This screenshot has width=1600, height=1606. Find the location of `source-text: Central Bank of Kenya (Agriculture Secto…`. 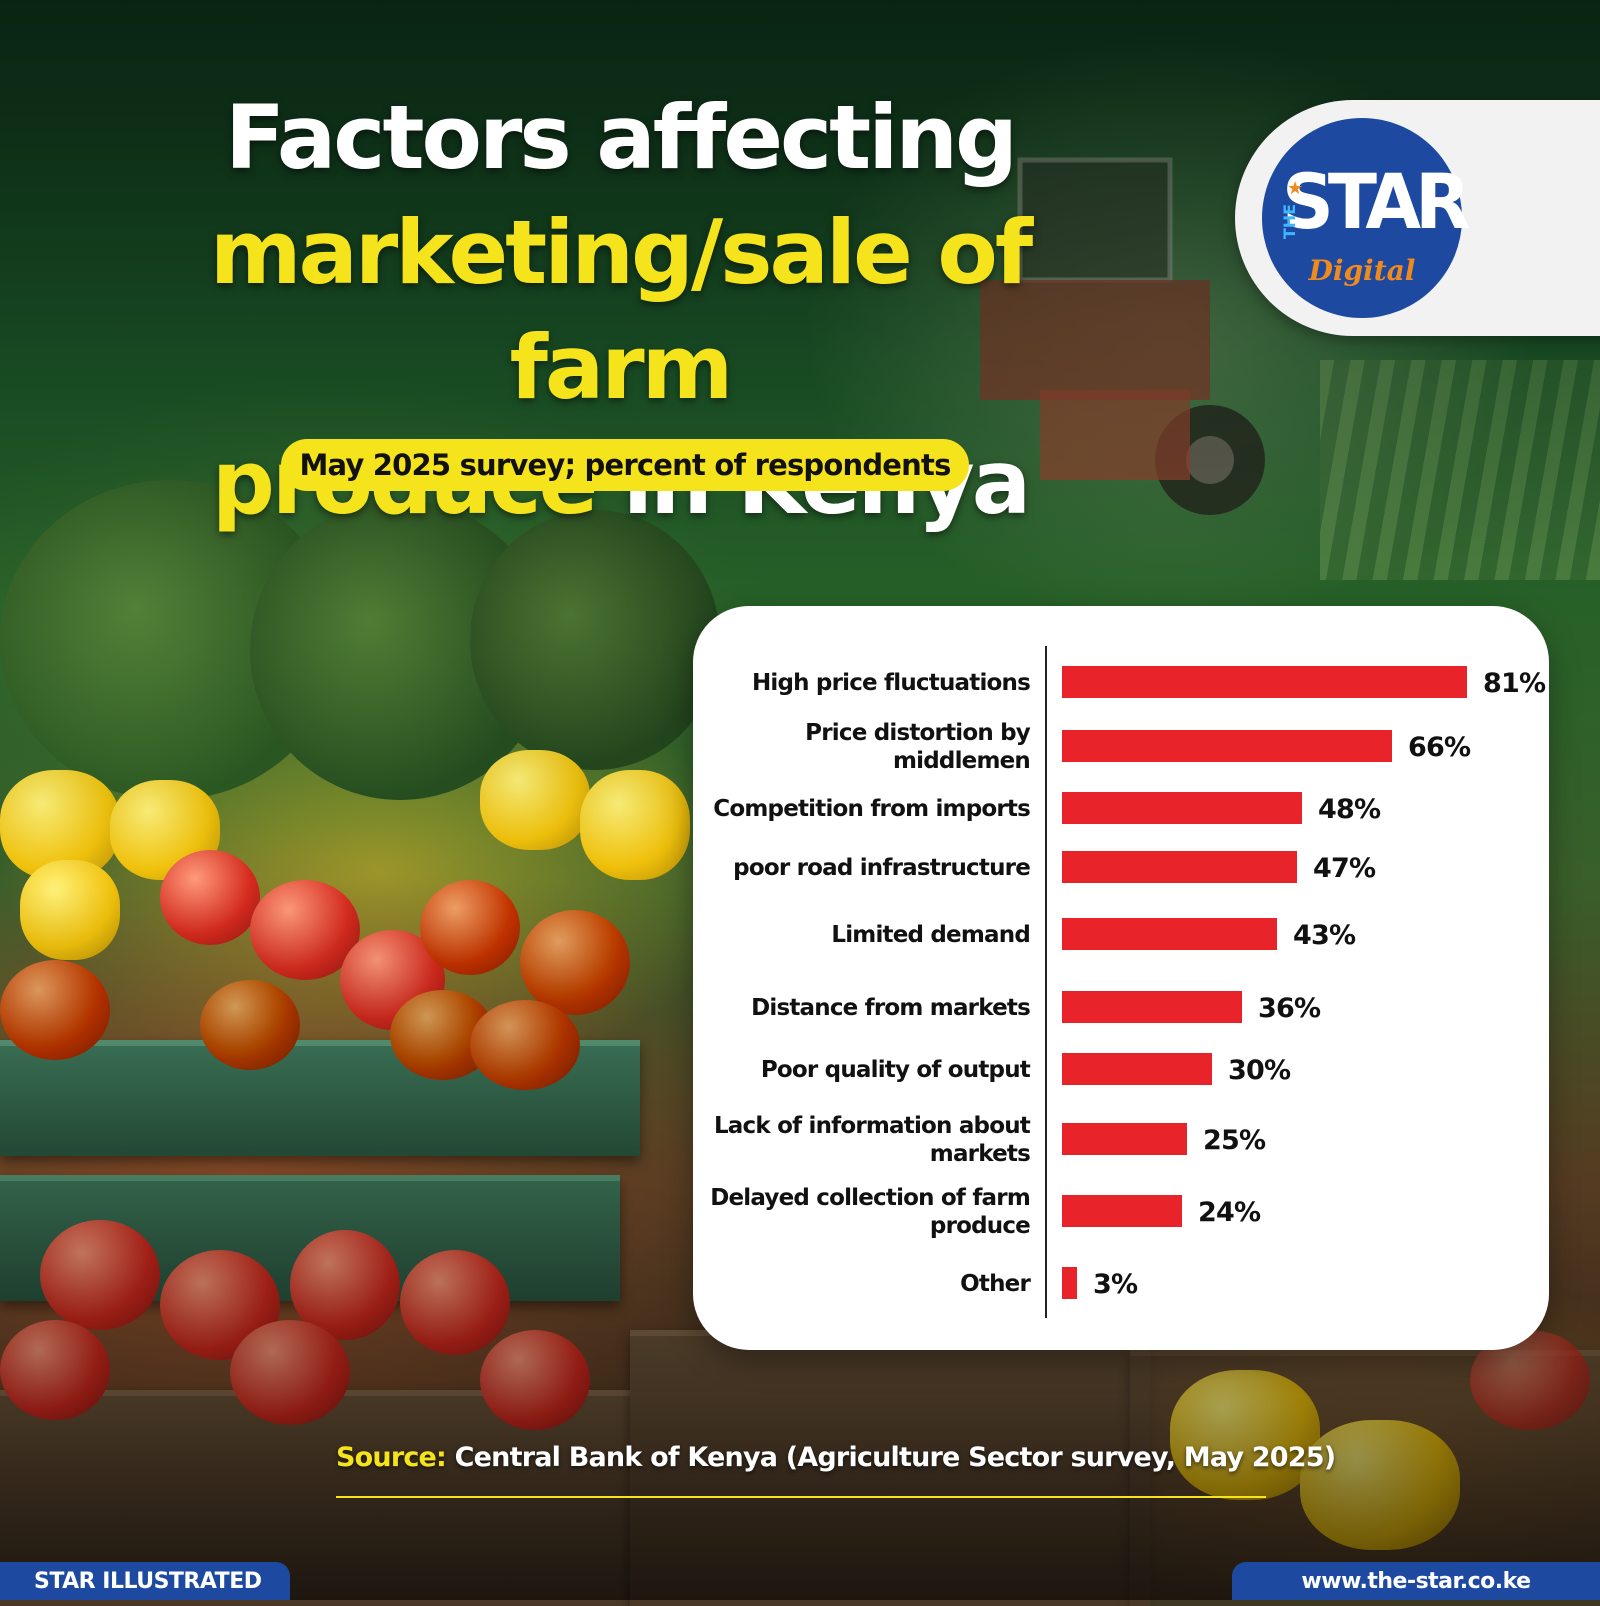

source-text: Central Bank of Kenya (Agriculture Secto… is located at coordinates (891, 1457).